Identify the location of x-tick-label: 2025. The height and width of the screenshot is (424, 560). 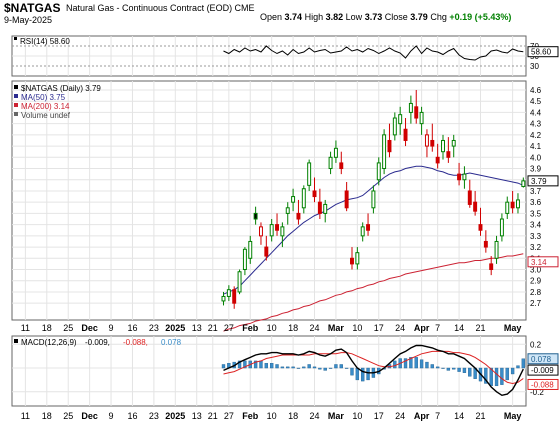
(175, 416).